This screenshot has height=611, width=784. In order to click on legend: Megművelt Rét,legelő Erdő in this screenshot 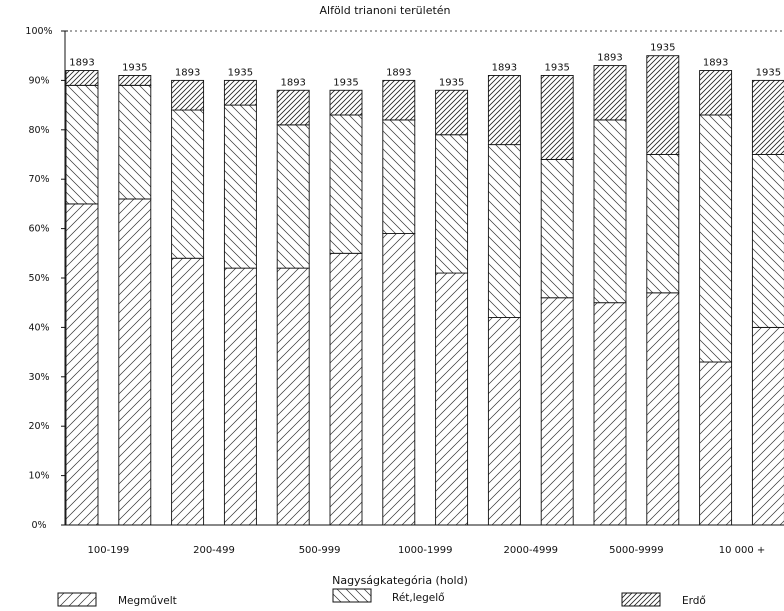, I will do `click(381, 597)`.